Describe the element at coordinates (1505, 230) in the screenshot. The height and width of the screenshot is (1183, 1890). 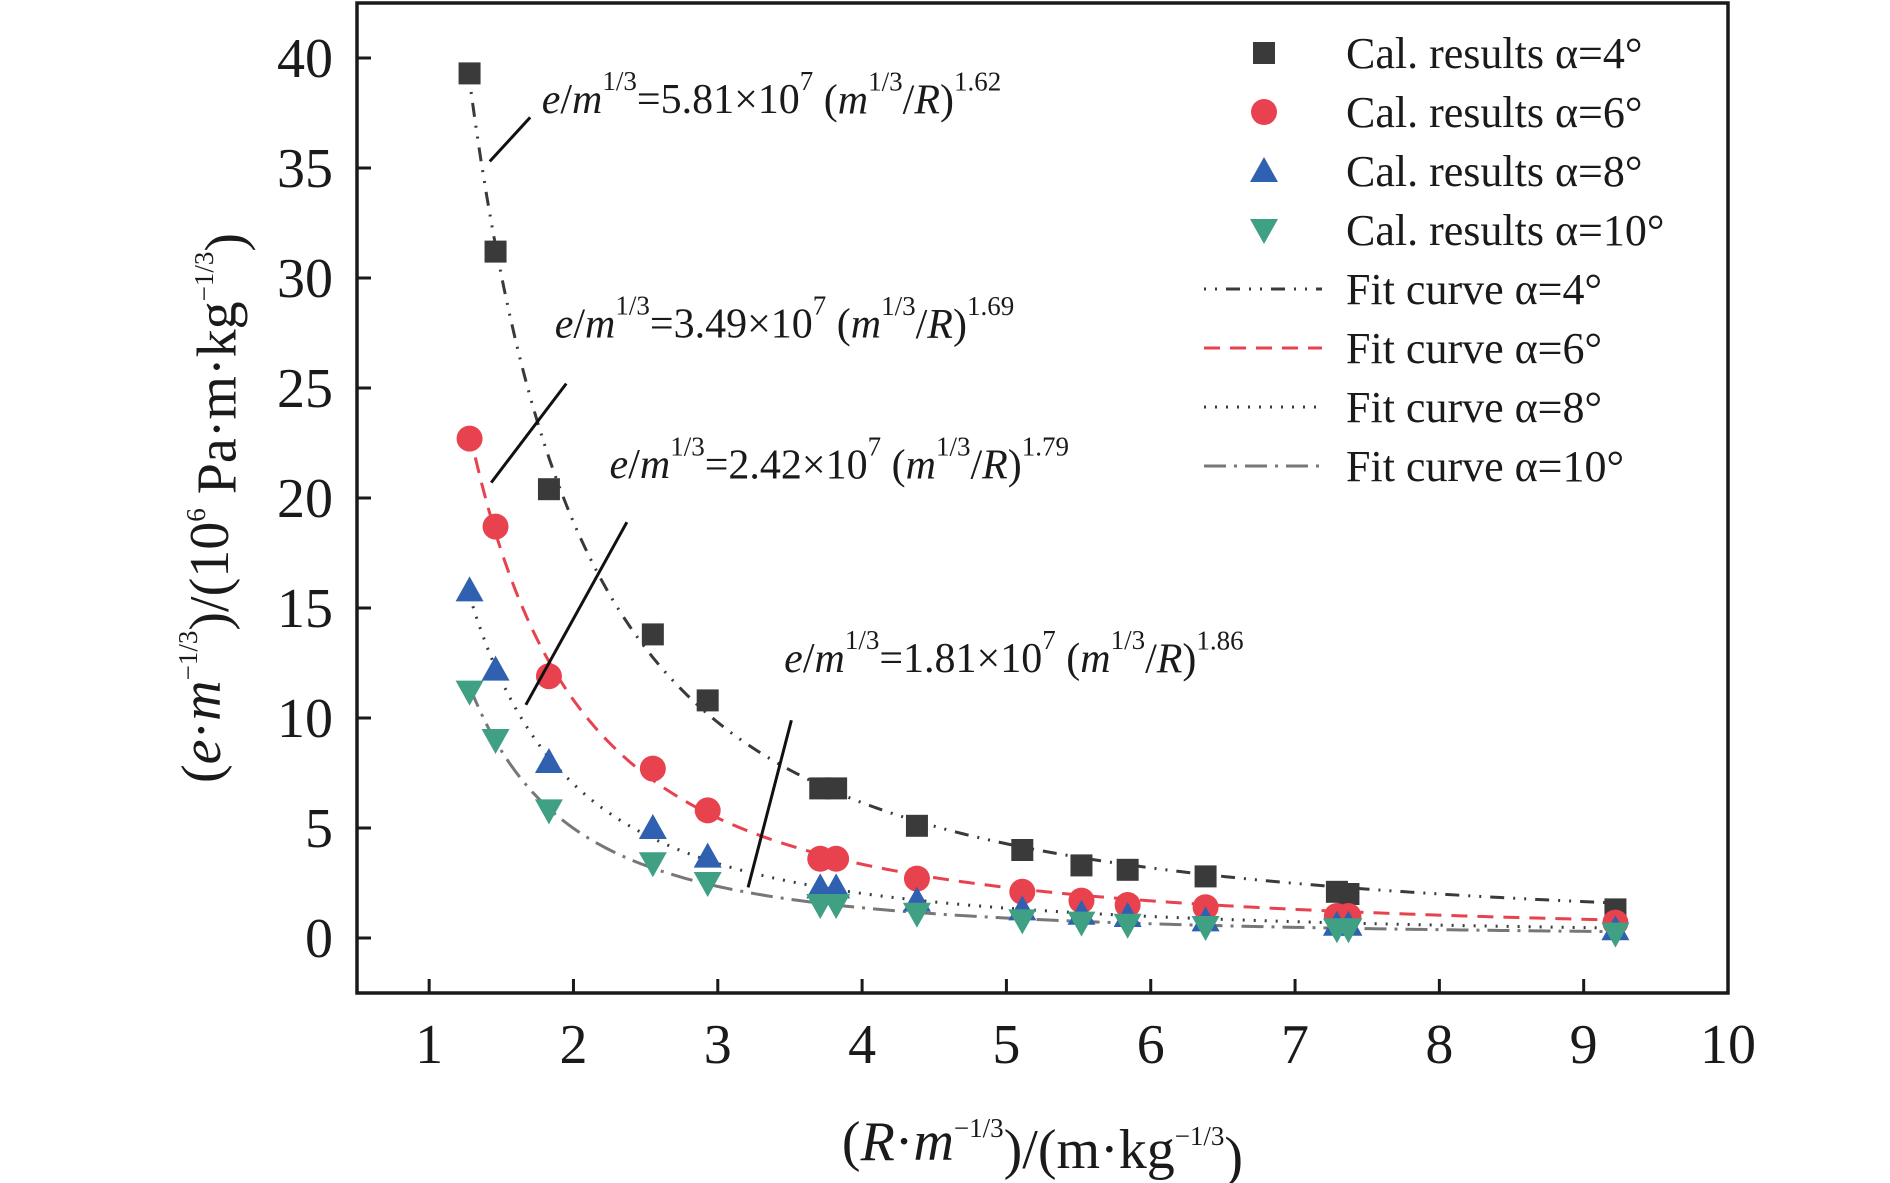
I see `legend-label-4: Cal. results α=10°` at that location.